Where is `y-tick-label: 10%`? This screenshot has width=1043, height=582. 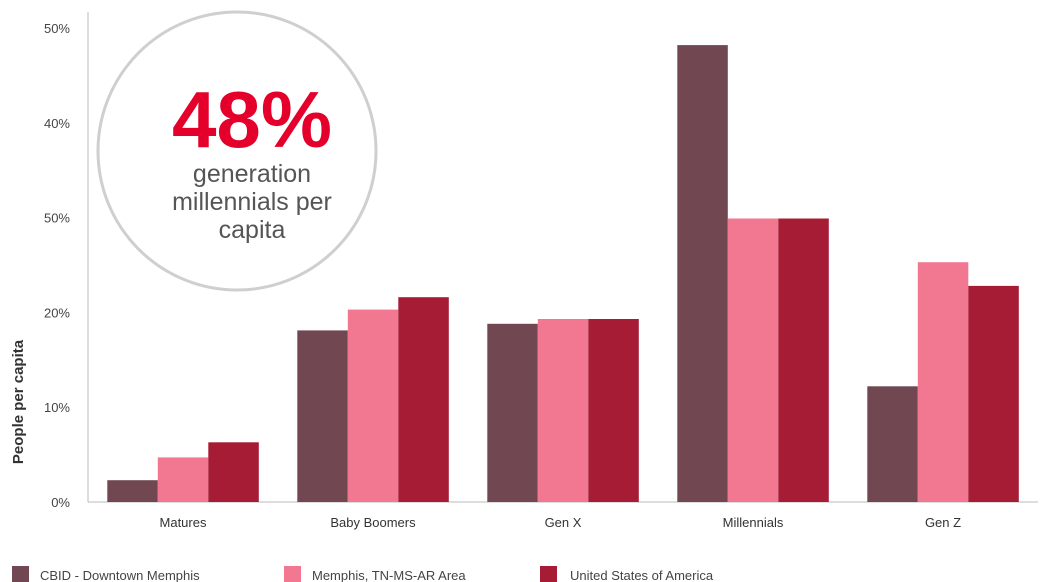 y-tick-label: 10% is located at coordinates (57, 407).